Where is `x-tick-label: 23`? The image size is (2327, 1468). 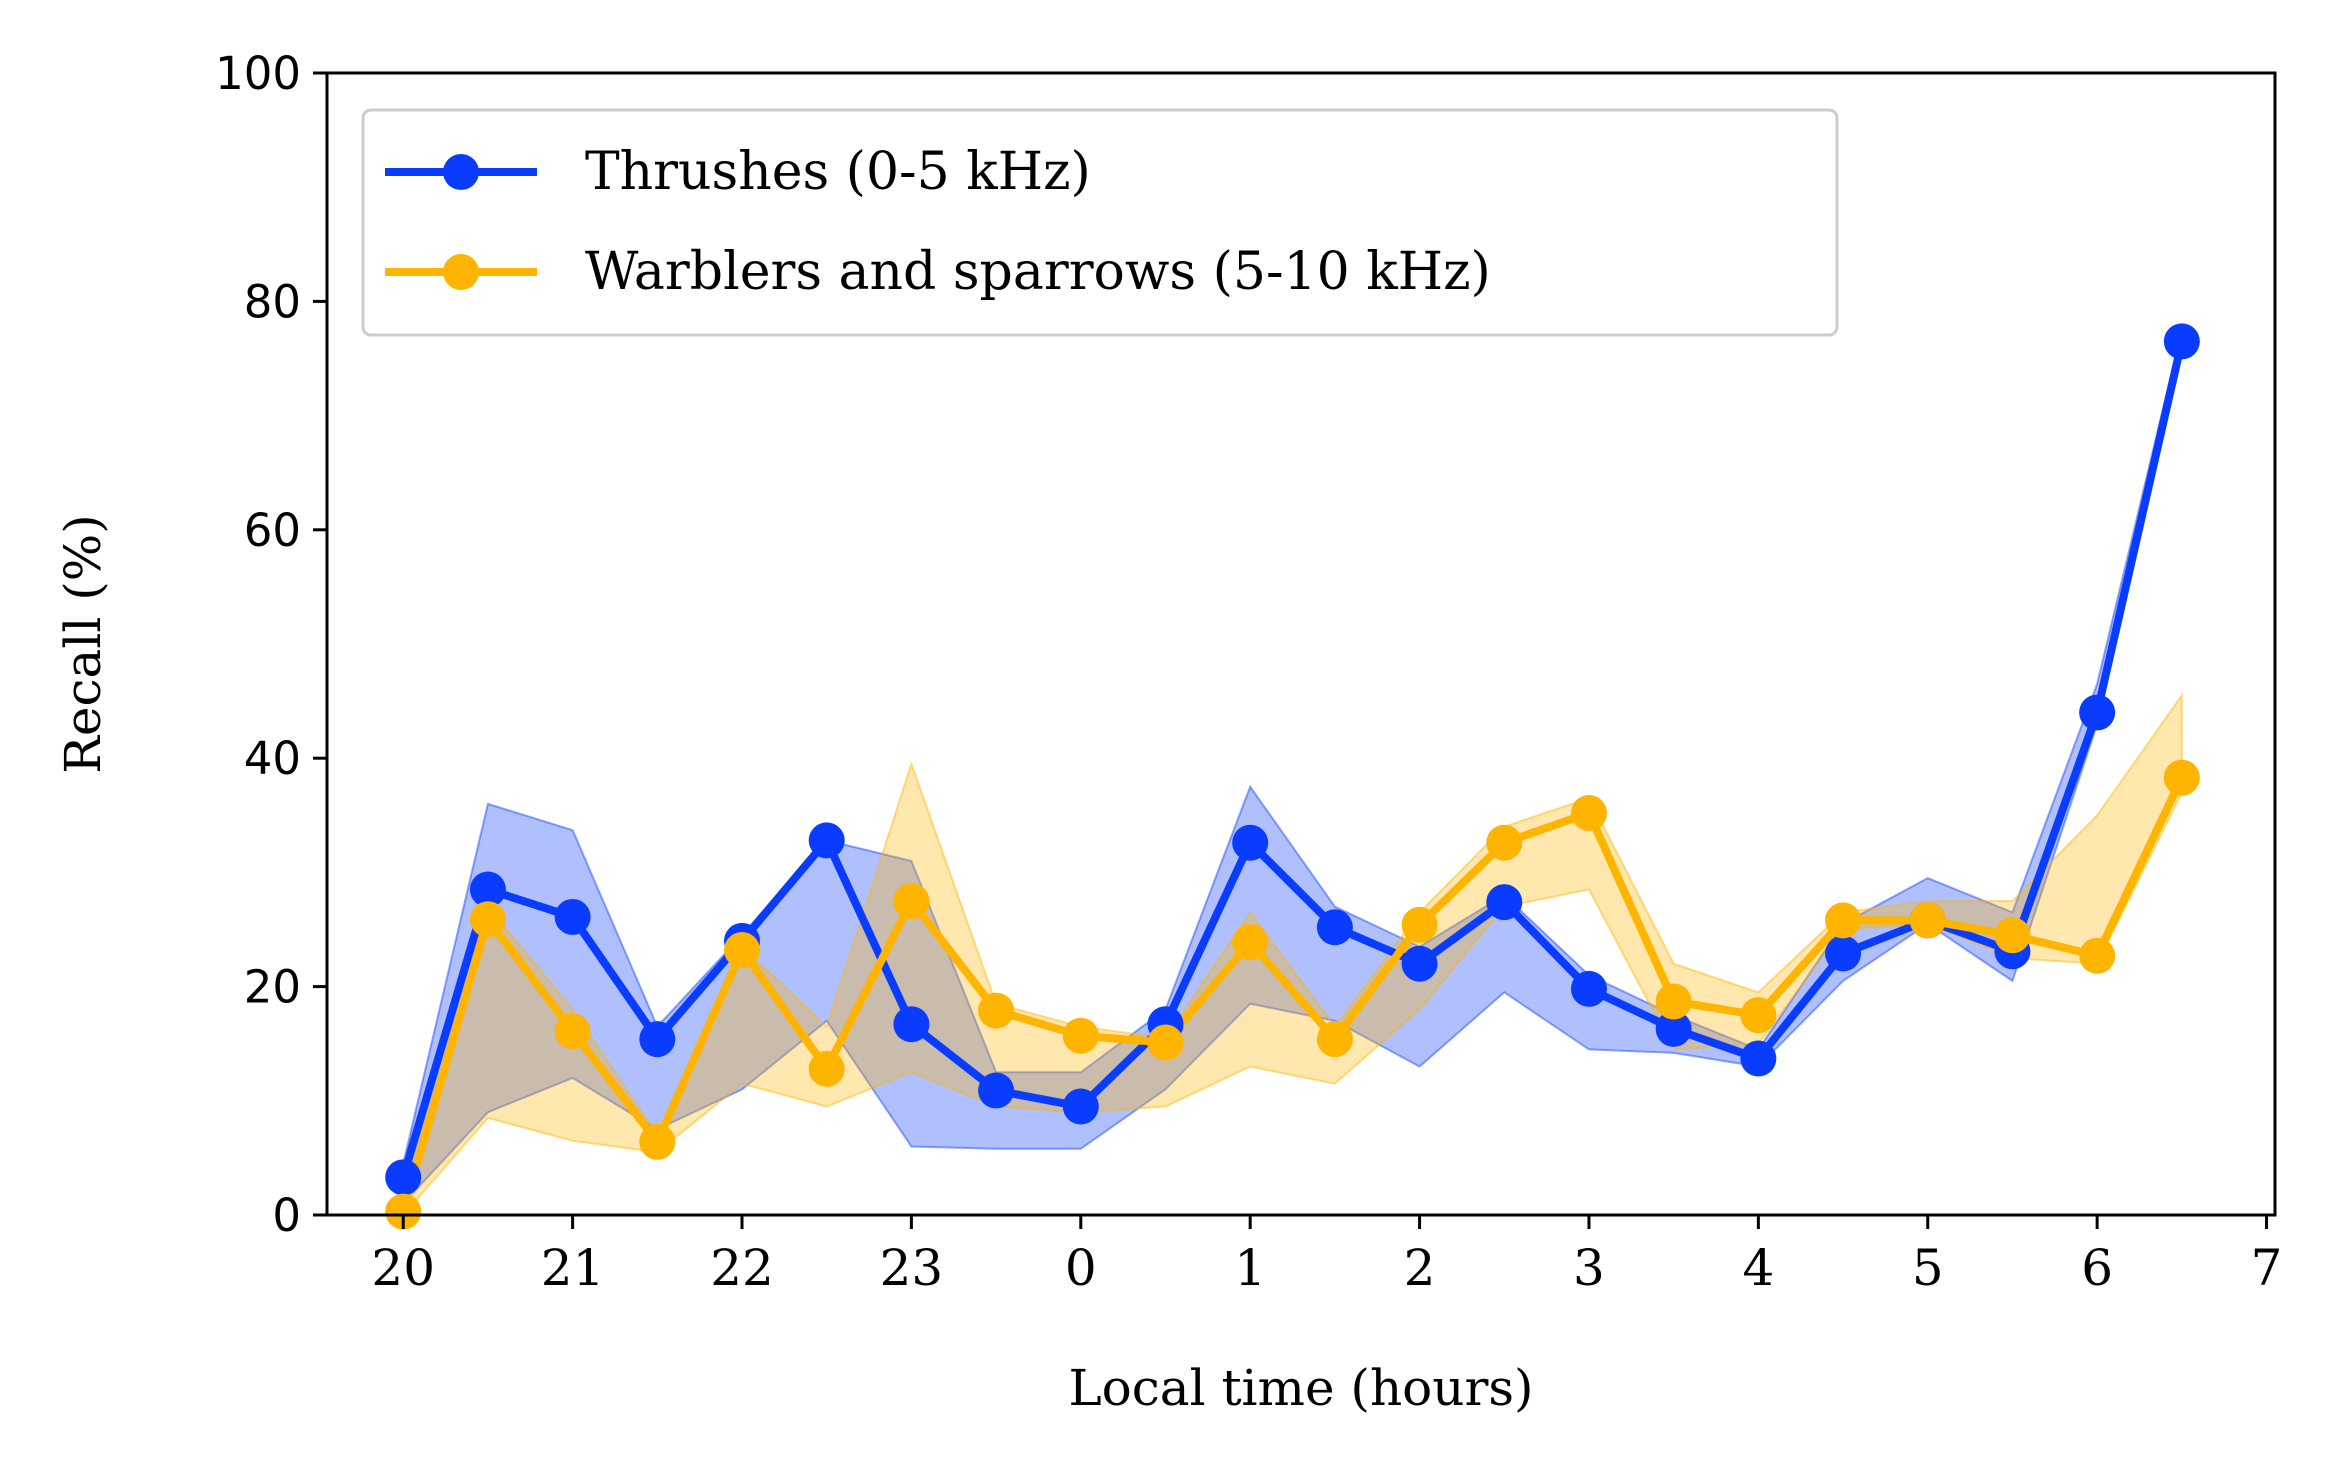
x-tick-label: 23 is located at coordinates (912, 1268).